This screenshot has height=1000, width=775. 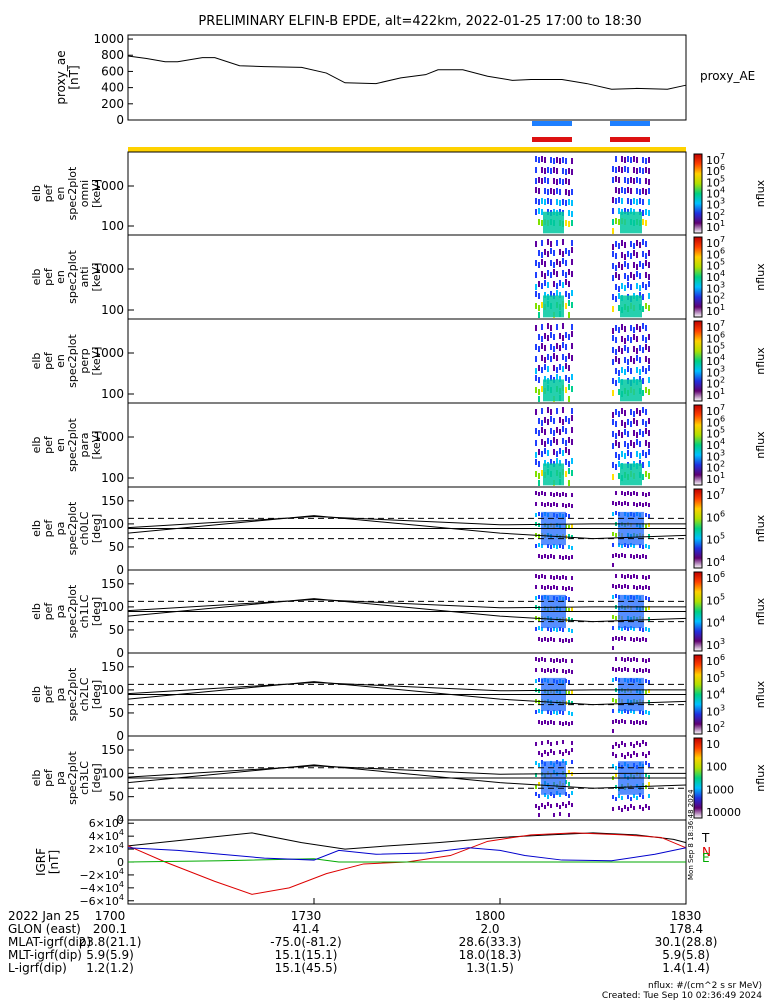 I want to click on red-bar, so click(x=630, y=139).